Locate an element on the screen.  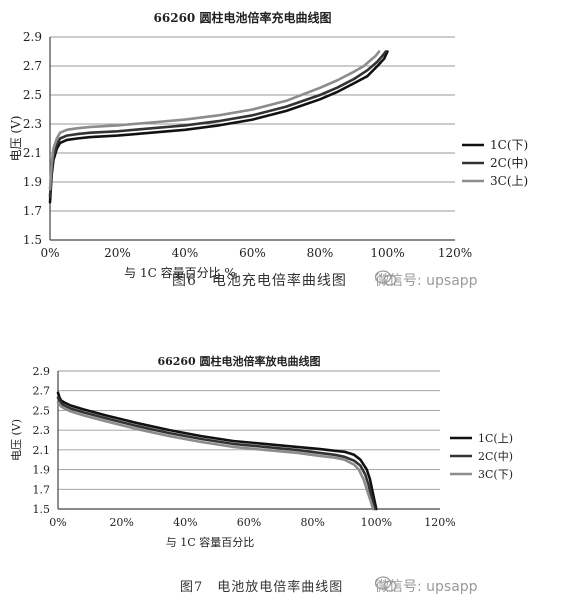
legend-label-1: 1C(下) is located at coordinates (509, 145).